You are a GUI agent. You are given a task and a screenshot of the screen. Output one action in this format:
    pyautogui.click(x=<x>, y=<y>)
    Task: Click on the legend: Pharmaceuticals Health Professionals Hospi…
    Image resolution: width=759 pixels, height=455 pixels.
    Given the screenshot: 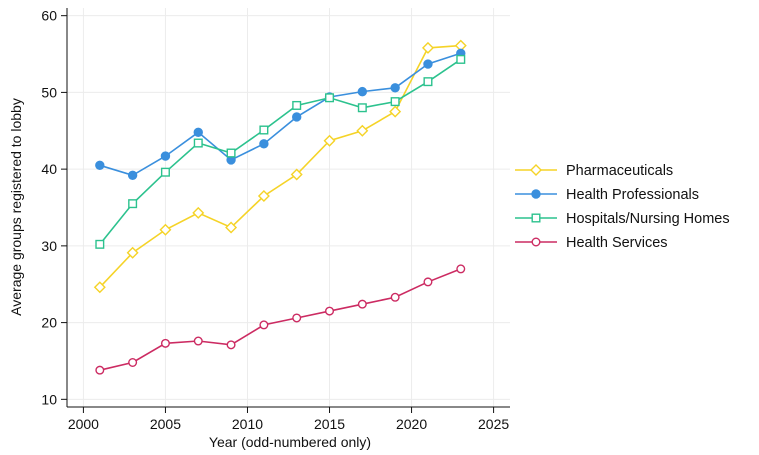 What is the action you would take?
    pyautogui.click(x=622, y=207)
    